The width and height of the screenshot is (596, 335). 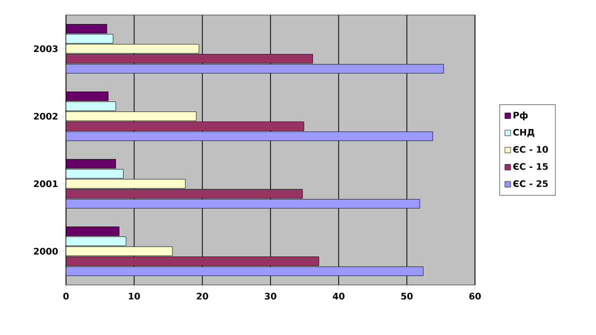 What do you see at coordinates (270, 296) in the screenshot?
I see `x-tick-label: 30` at bounding box center [270, 296].